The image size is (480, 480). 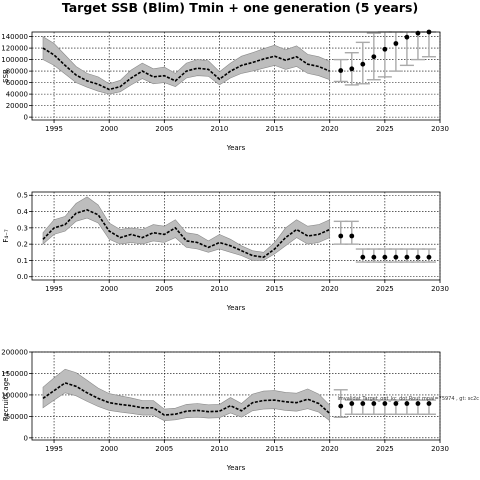 I want to click on f-x-tick-label: 2015, so click(x=275, y=289).